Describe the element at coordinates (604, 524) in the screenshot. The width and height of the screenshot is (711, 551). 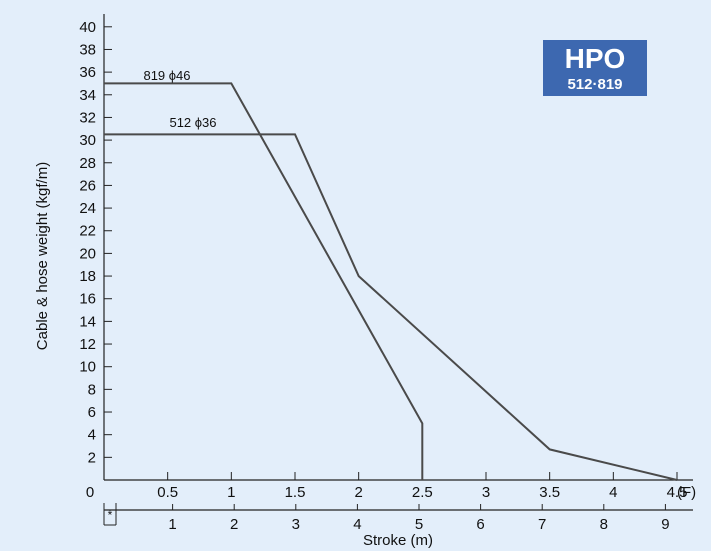
I see `x-bottom-tick-label: 8` at that location.